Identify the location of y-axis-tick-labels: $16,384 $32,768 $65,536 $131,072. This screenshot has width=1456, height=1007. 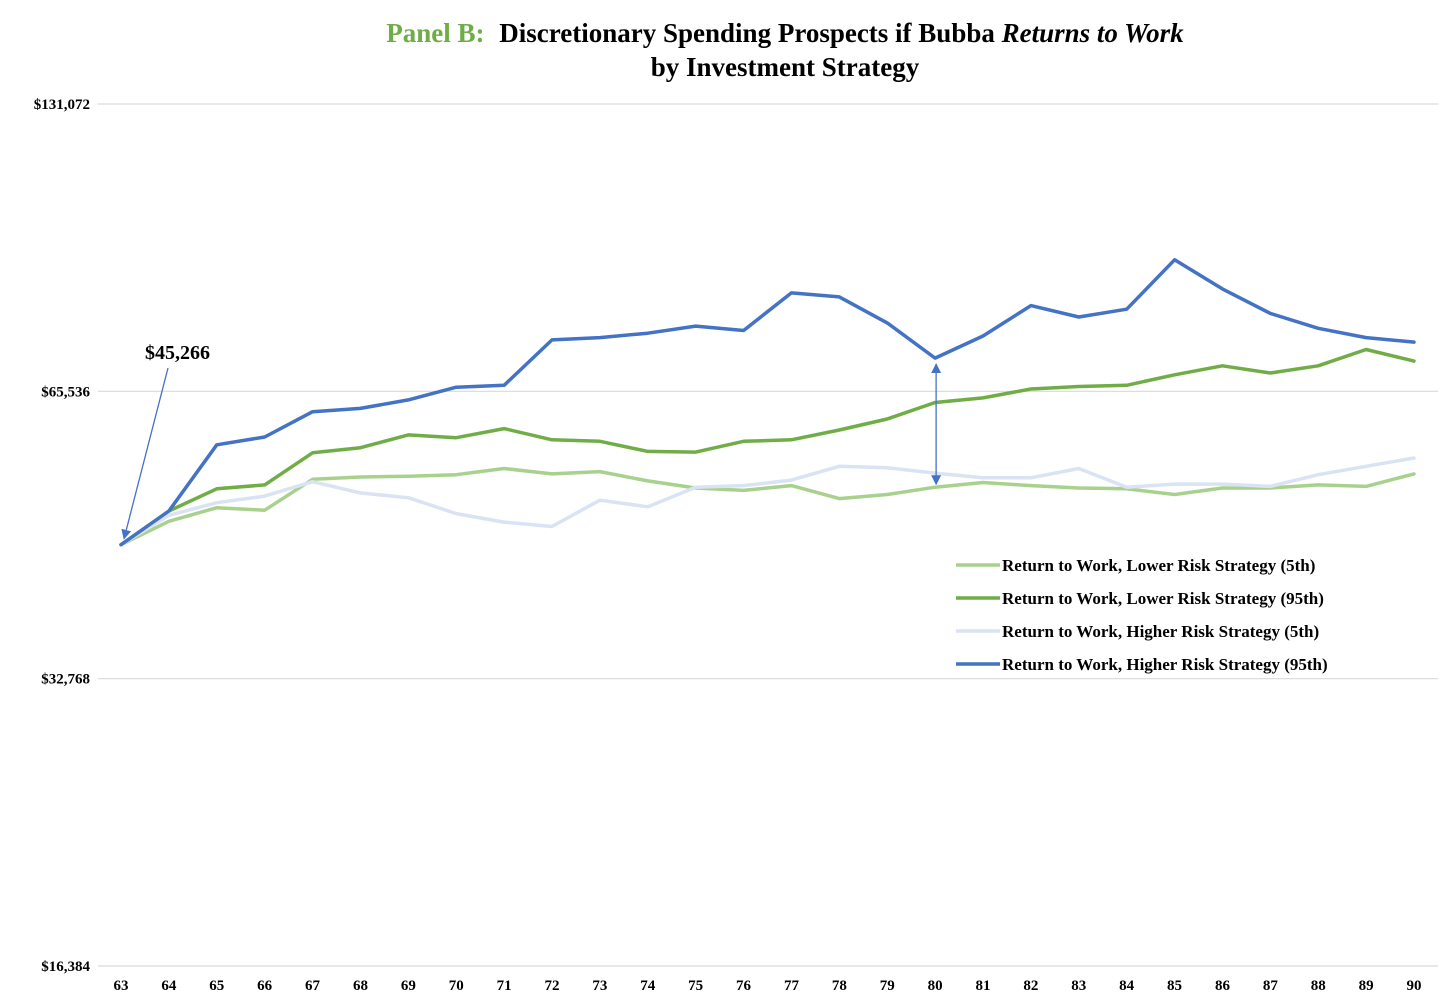
(62, 536).